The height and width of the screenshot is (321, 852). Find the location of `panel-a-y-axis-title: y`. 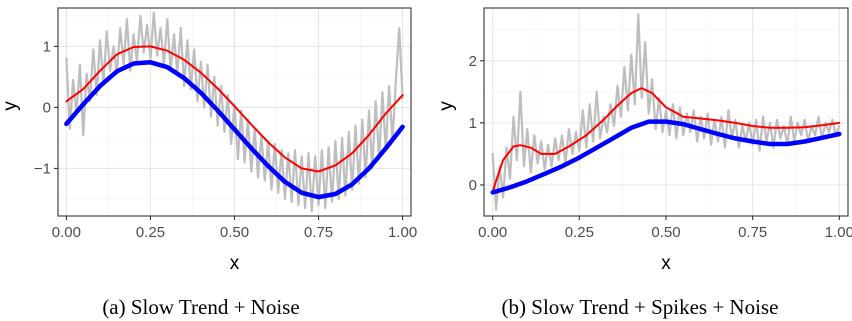

panel-a-y-axis-title: y is located at coordinates (10, 106).